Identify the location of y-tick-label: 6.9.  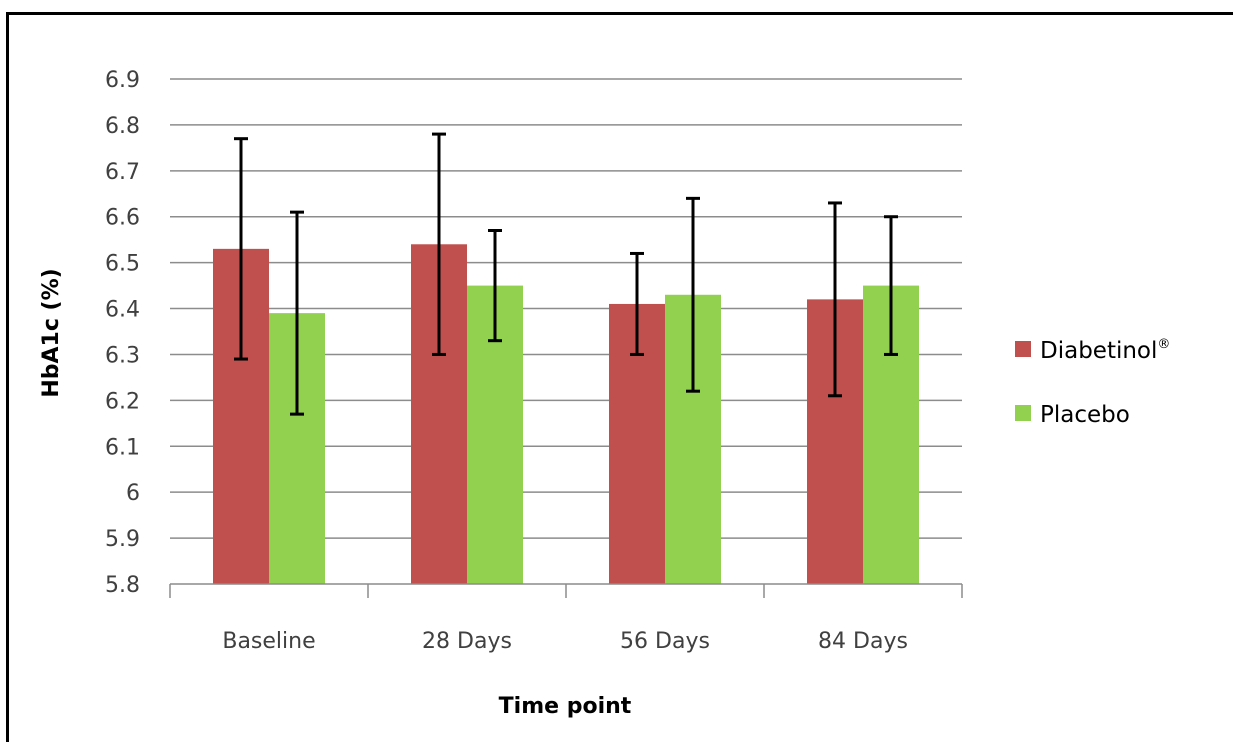
(122, 80).